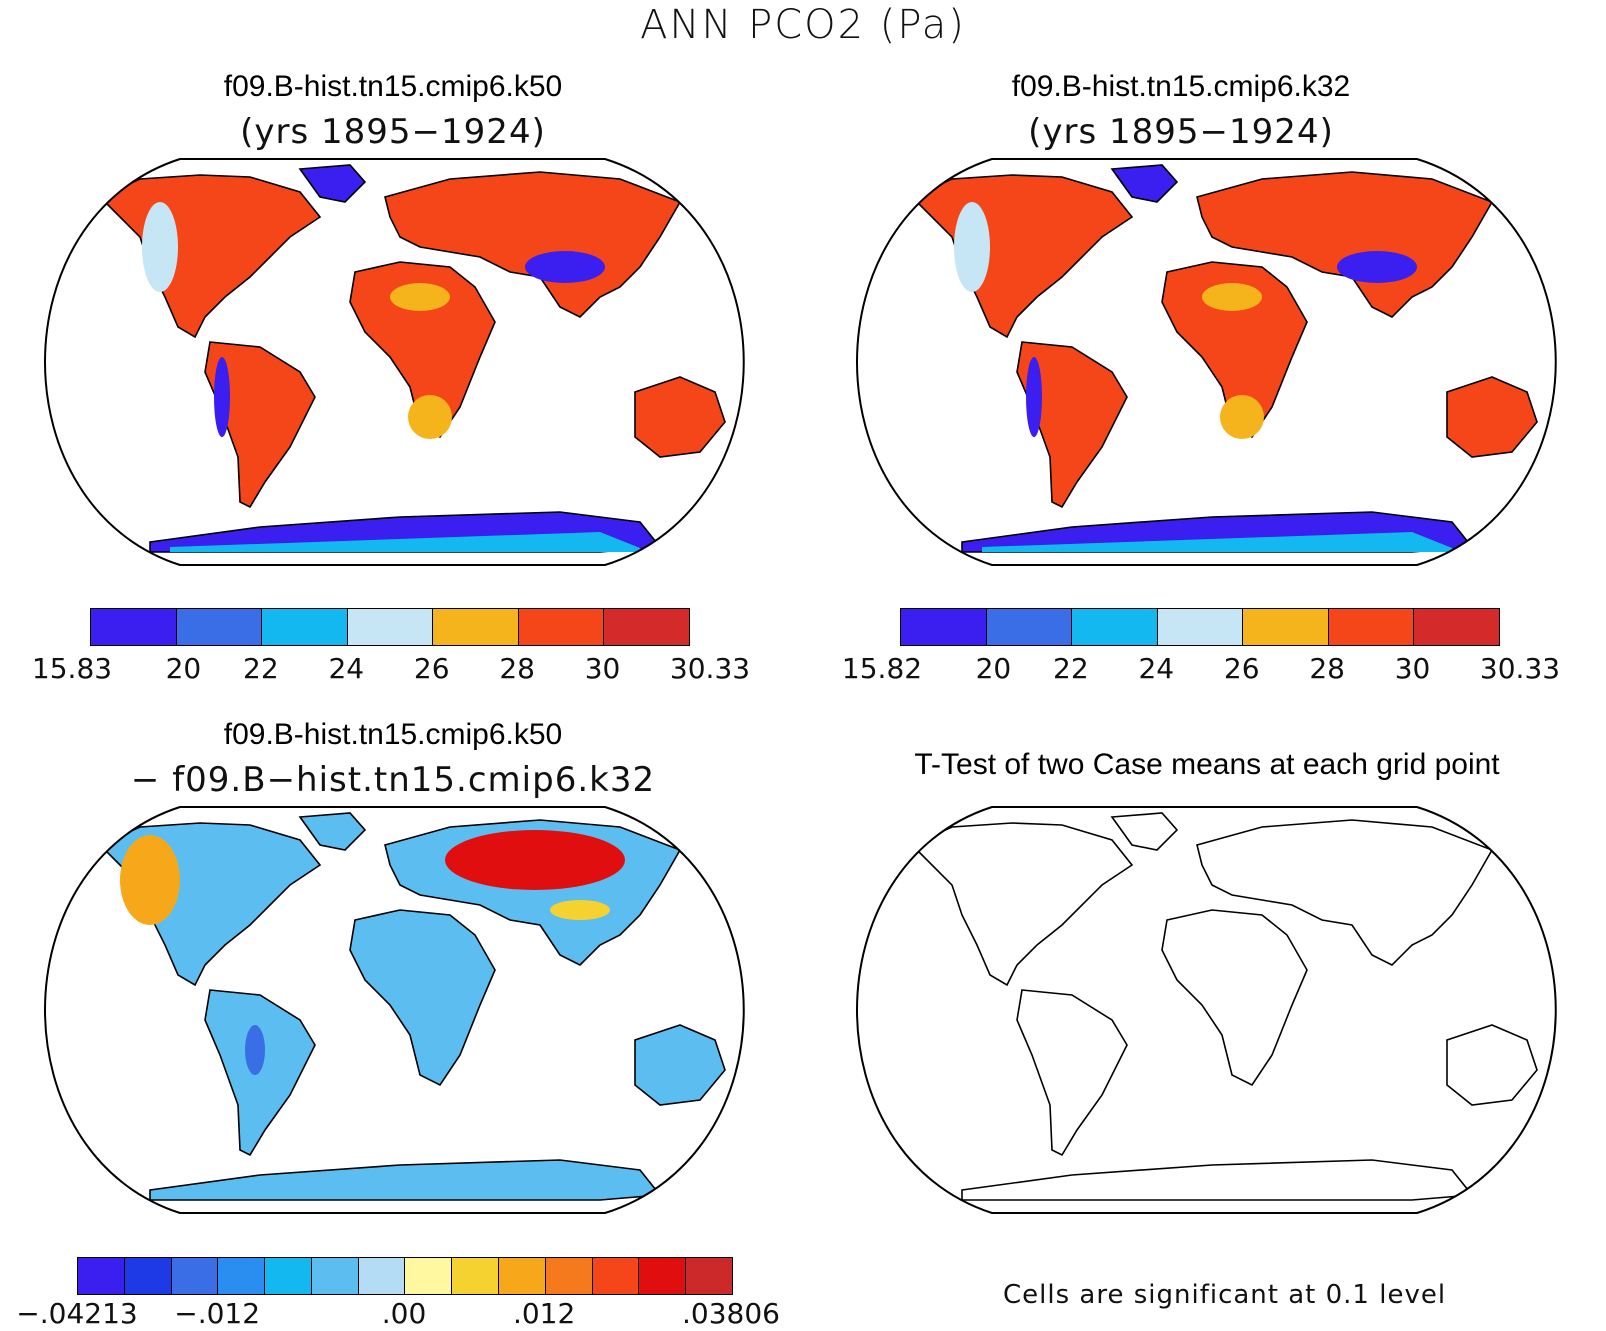  I want to click on andes-low, so click(1034, 397).